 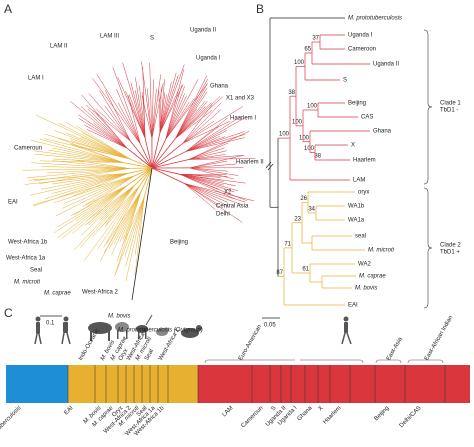 What do you see at coordinates (375, 19) in the screenshot?
I see `taxon-label: M. prototuberculosis` at bounding box center [375, 19].